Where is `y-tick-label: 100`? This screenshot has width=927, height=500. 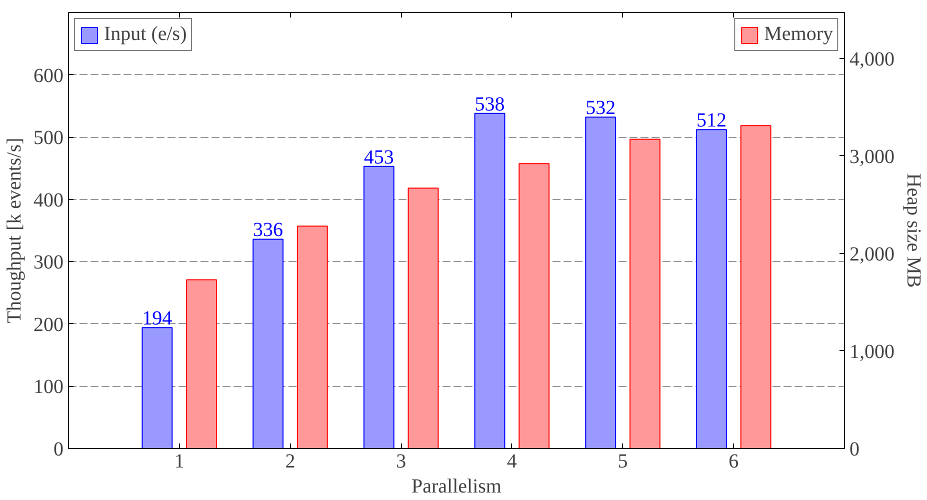
y-tick-label: 100 is located at coordinates (49, 387).